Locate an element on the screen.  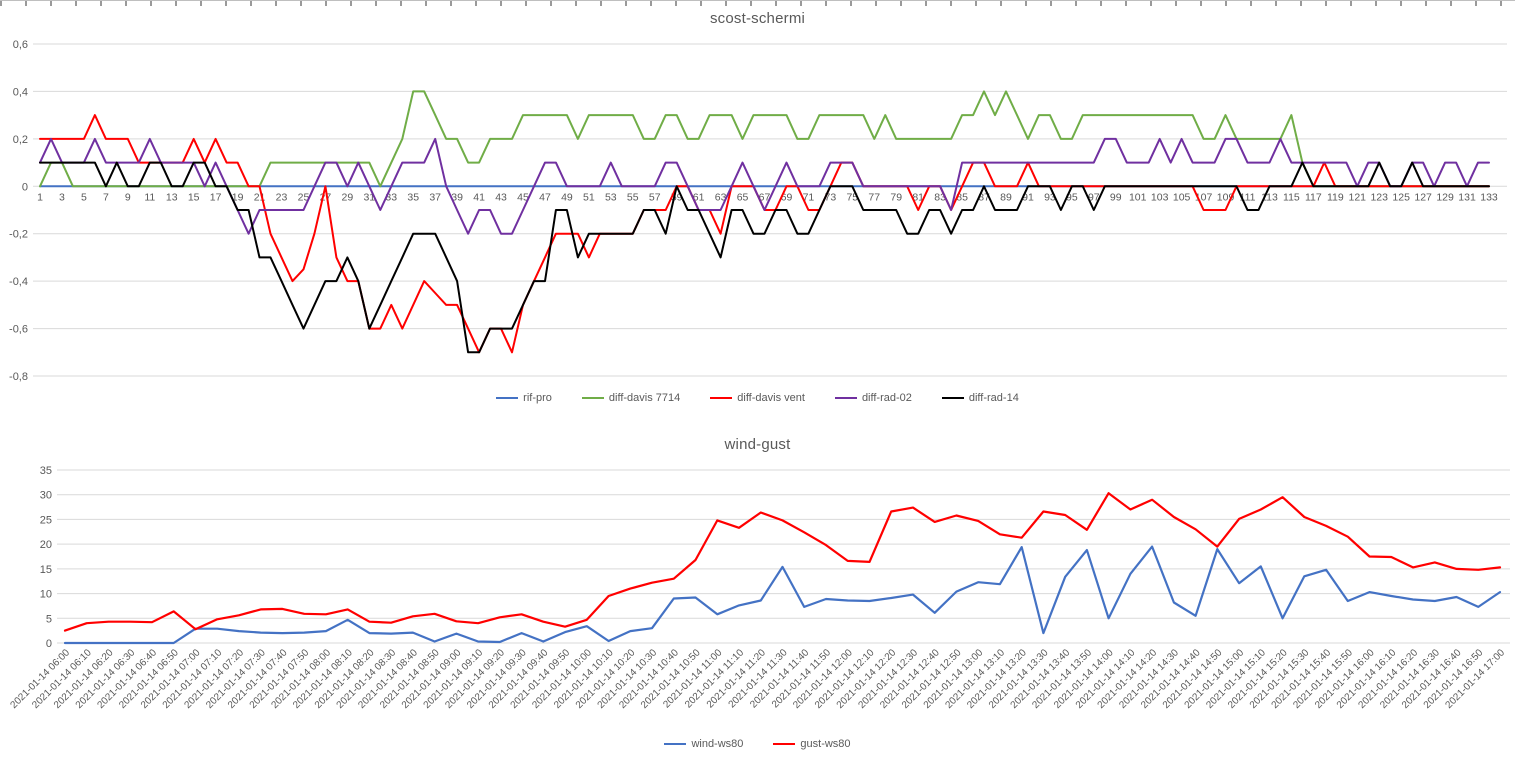
x-axis-tick-label: 83 is located at coordinates (940, 197).